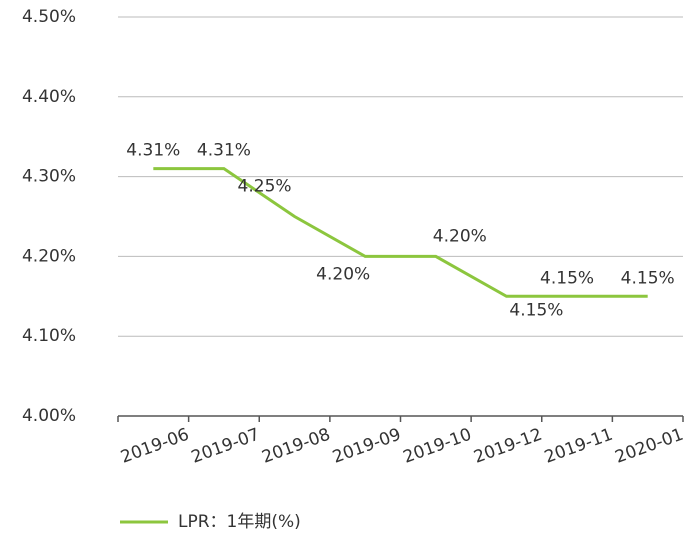 The height and width of the screenshot is (537, 698). What do you see at coordinates (239, 522) in the screenshot?
I see `legend-label: LPR：1年期(%)` at bounding box center [239, 522].